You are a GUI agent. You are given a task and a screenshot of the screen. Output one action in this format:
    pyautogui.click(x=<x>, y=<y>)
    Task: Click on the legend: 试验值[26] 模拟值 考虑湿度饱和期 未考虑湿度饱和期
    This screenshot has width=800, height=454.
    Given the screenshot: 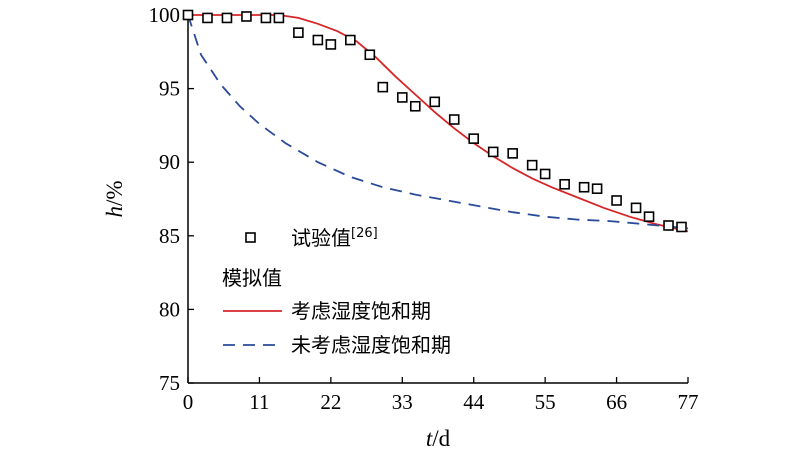 What is the action you would take?
    pyautogui.click(x=336, y=291)
    